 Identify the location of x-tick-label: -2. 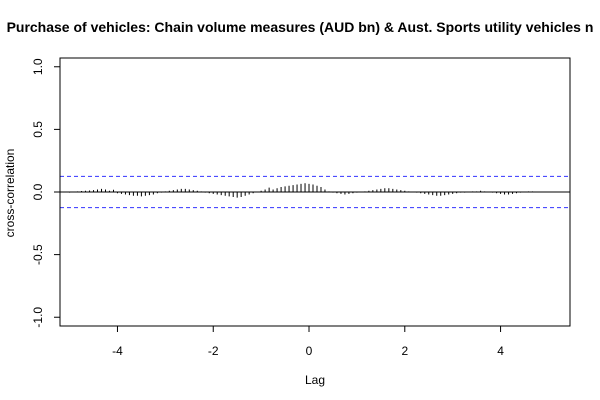
(213, 351).